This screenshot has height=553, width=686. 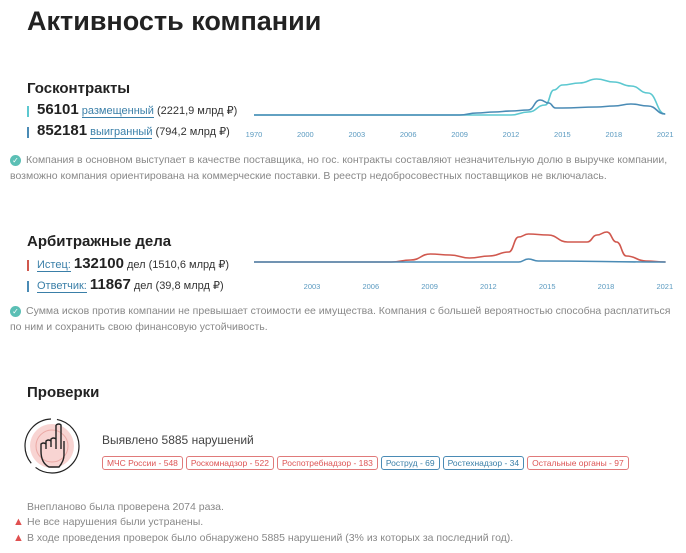 I want to click on gos-heading: Госконтракты, so click(x=79, y=88).